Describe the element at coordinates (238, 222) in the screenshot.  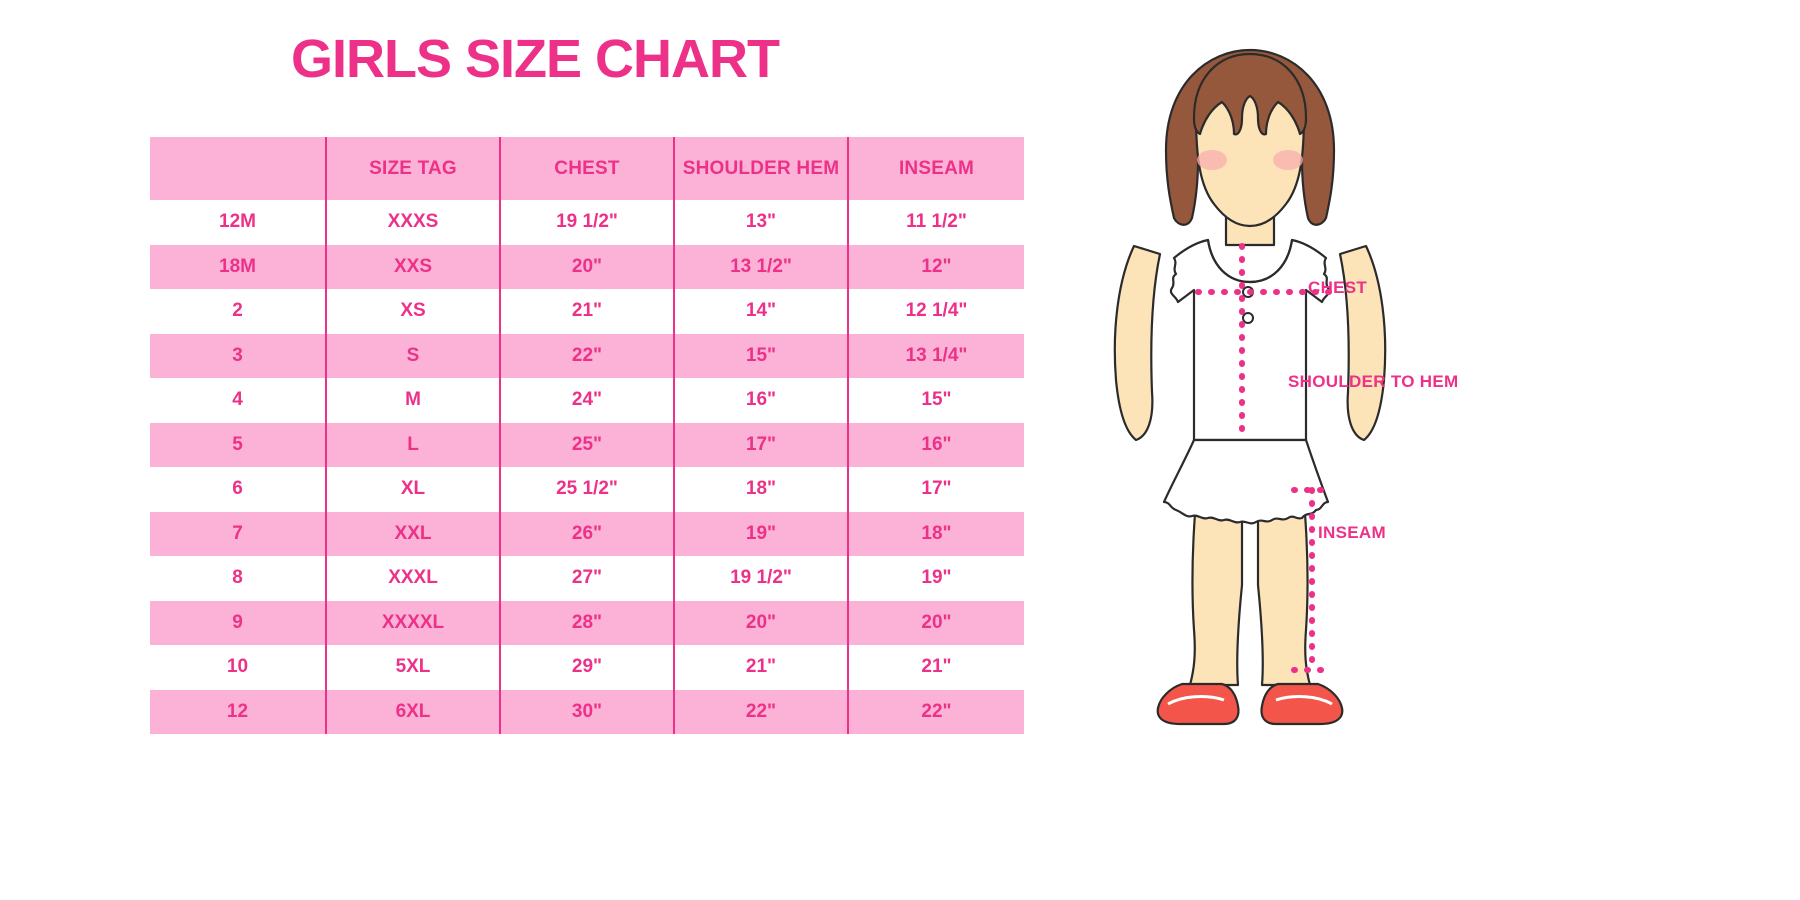
I see `cell-size: 12M` at that location.